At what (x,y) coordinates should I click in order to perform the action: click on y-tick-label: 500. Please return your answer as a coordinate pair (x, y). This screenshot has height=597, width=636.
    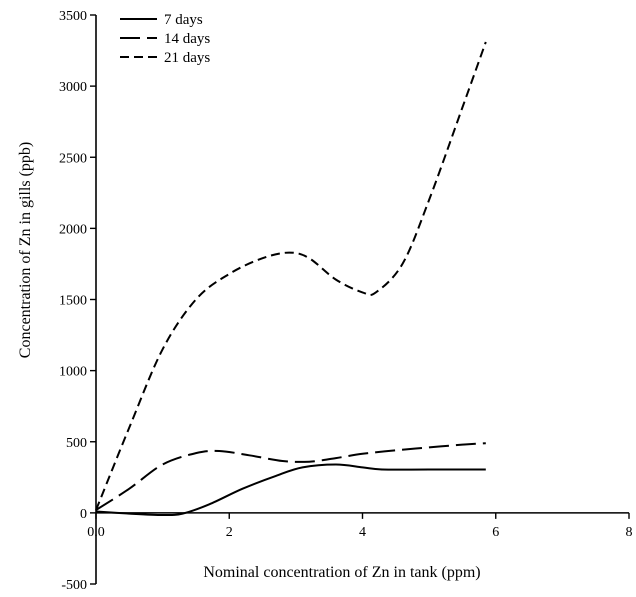
    Looking at the image, I should click on (76, 443).